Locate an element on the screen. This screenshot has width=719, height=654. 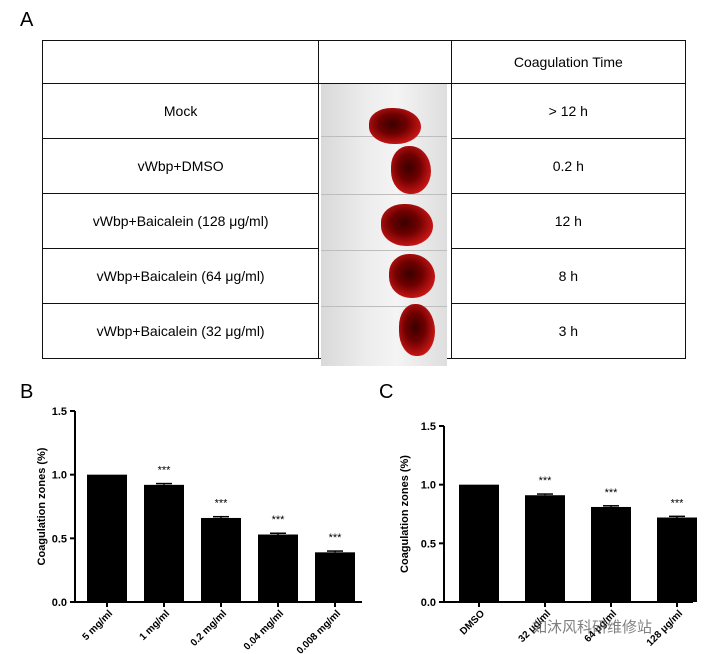
x-tick-label: 5 mg/ml is located at coordinates (98, 625).